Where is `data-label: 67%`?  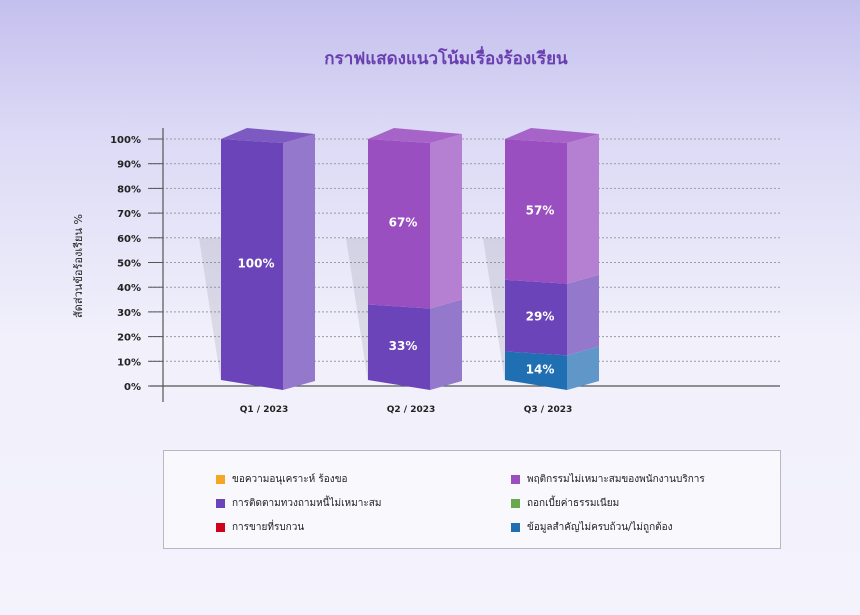 data-label: 67% is located at coordinates (403, 223).